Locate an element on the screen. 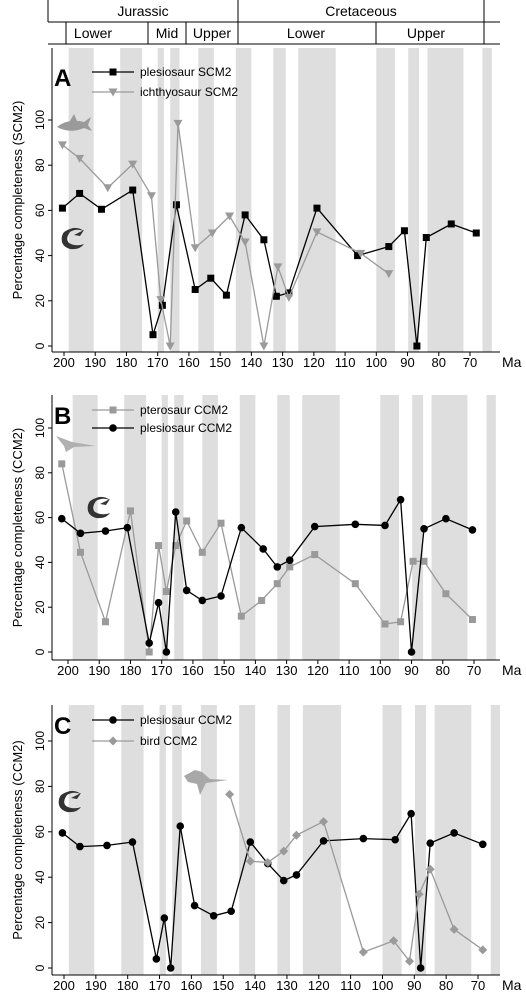 The image size is (526, 996). y-tick-label: 20 is located at coordinates (40, 607).